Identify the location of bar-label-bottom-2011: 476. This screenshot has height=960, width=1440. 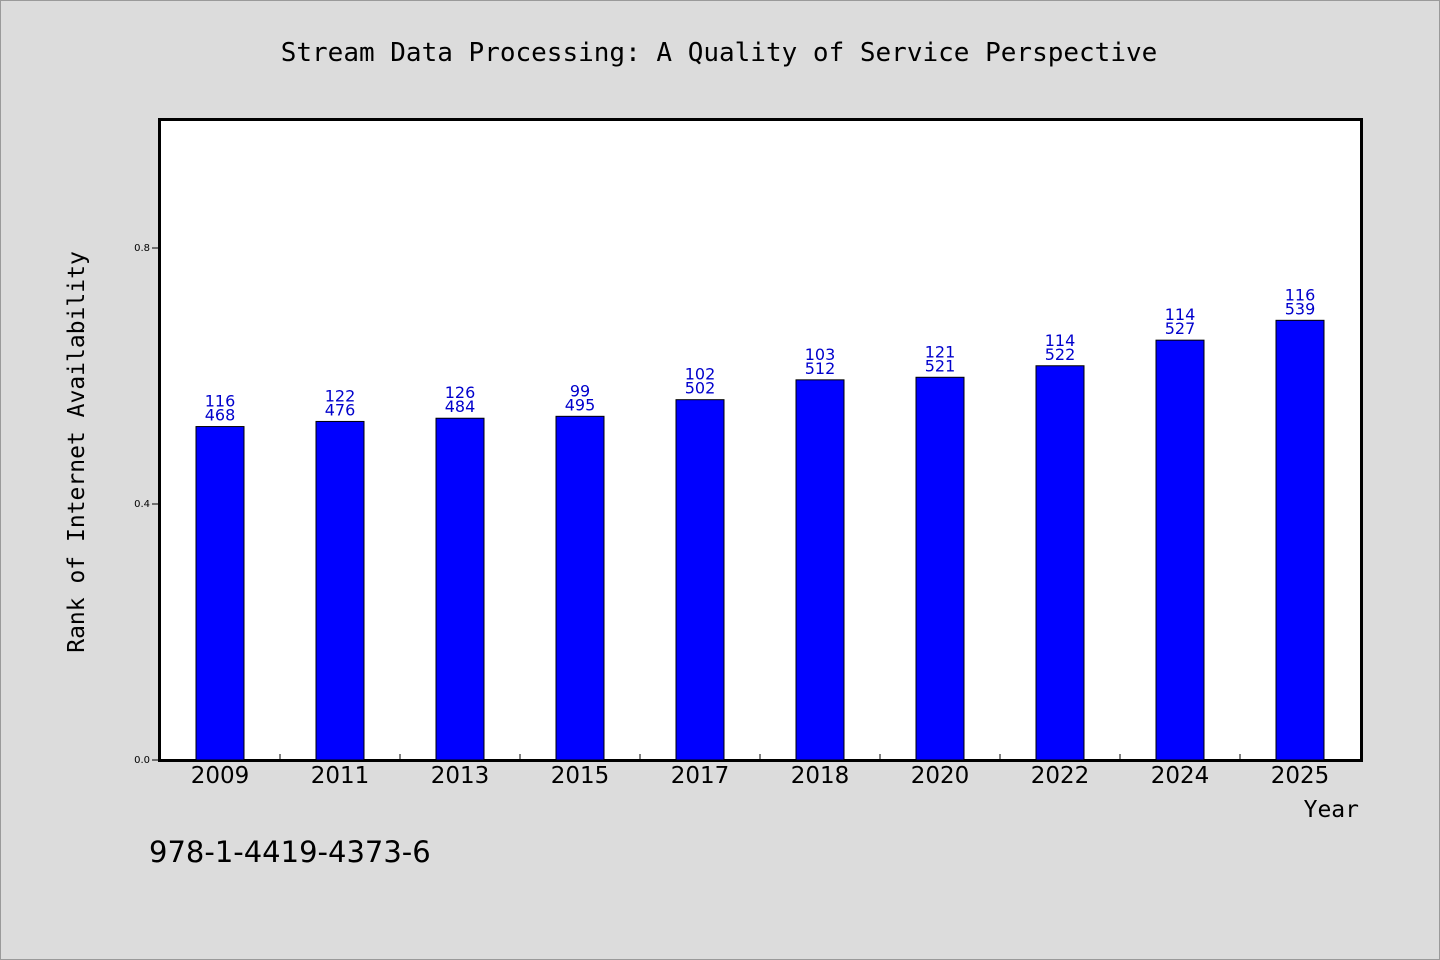
(340, 409).